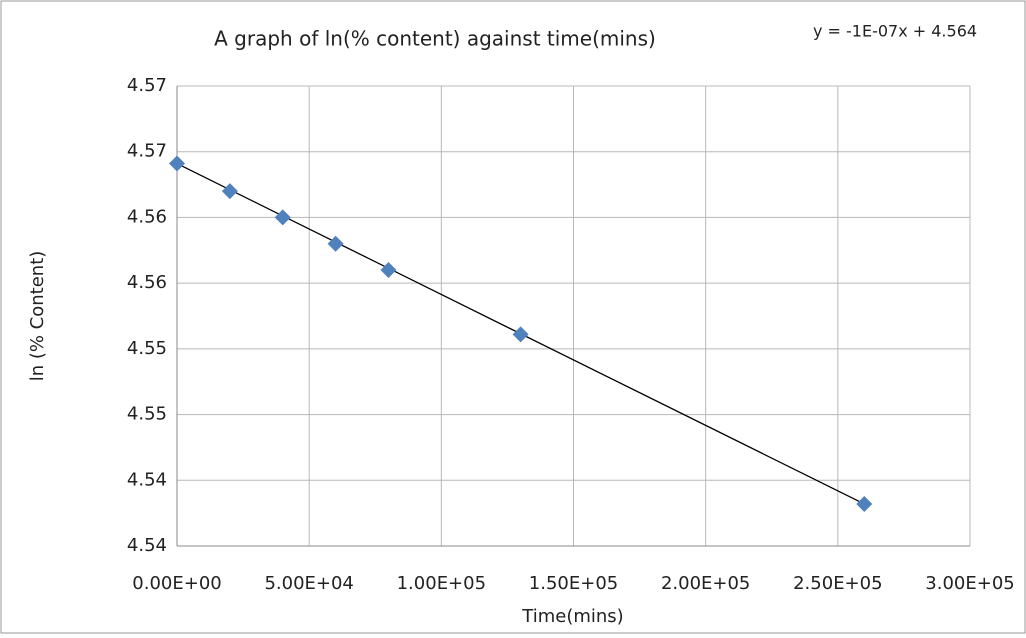  What do you see at coordinates (176, 583) in the screenshot?
I see `x-tick-label: 0.00E+00` at bounding box center [176, 583].